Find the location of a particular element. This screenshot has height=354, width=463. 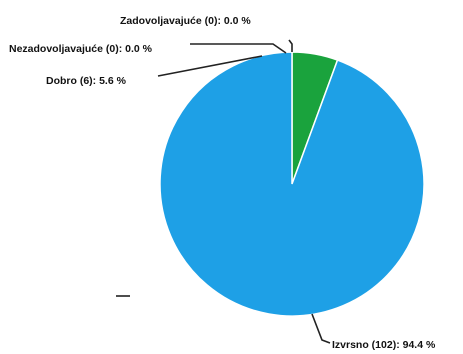

leader-line-zadovoljavajuce is located at coordinates (290, 45).